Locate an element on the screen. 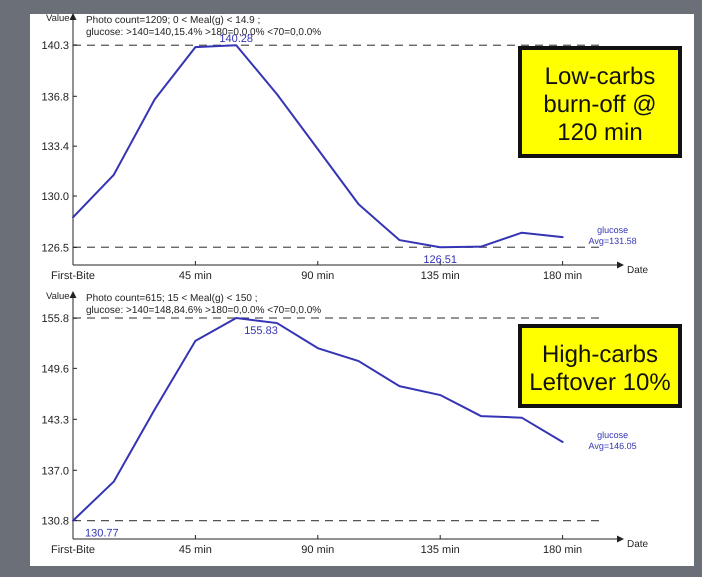  y-tick-label: 149.6 is located at coordinates (55, 369).